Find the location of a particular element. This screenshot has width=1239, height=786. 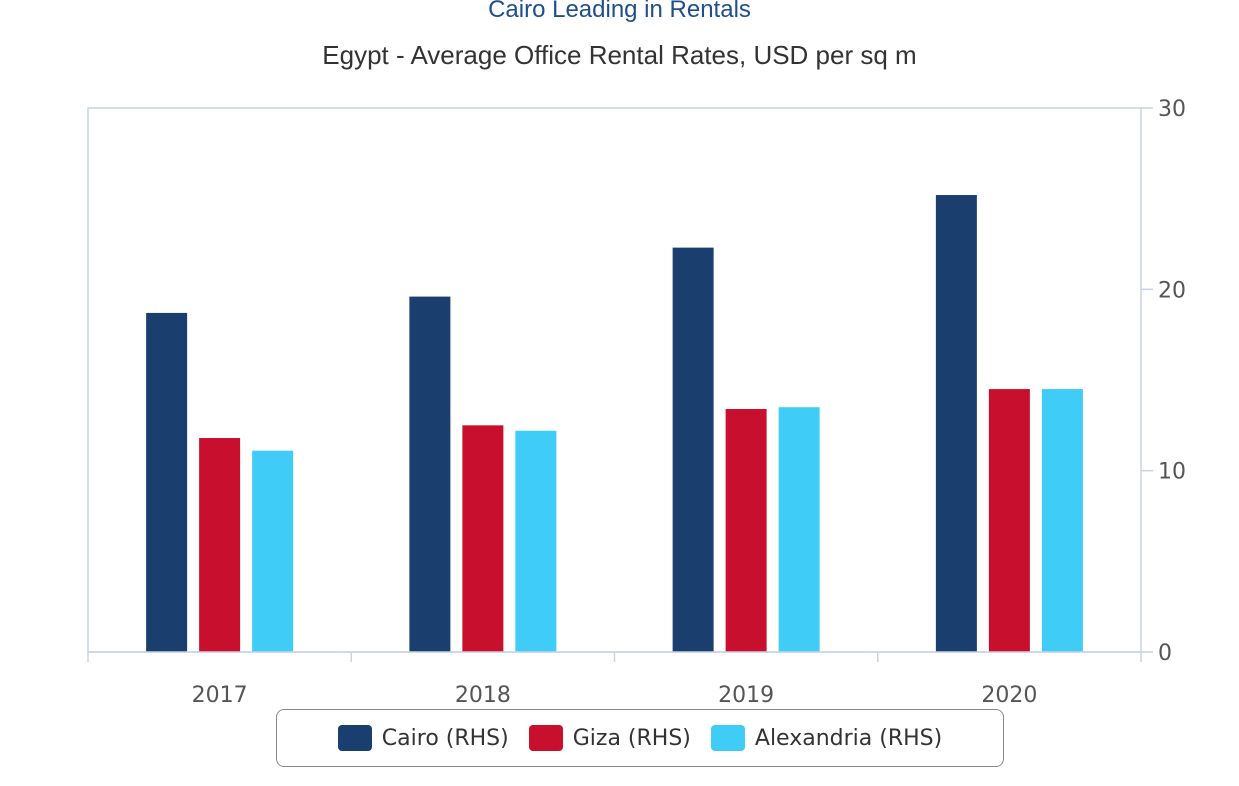

x-tick-label: 2020 is located at coordinates (1009, 695).